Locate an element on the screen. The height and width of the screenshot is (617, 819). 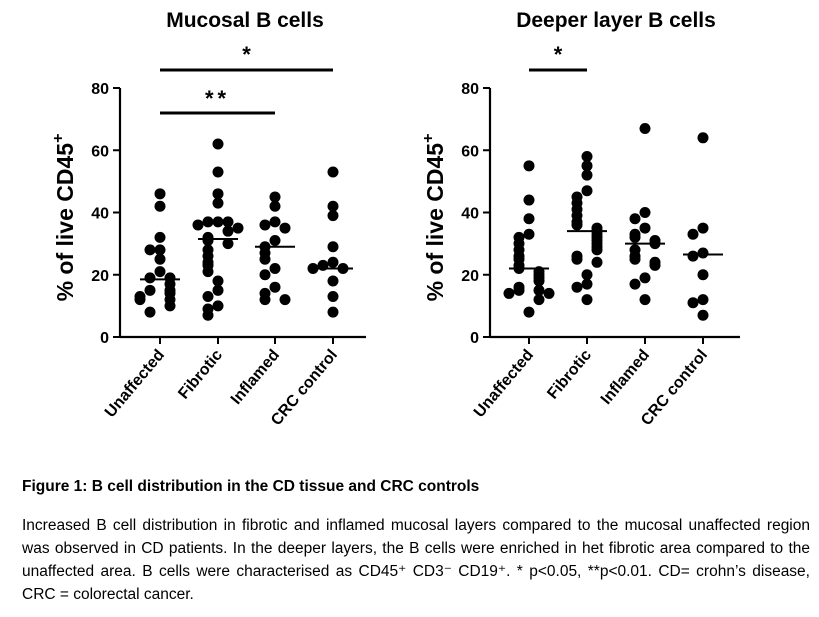
y-axis-title: % of live CD45+ is located at coordinates (434, 218).